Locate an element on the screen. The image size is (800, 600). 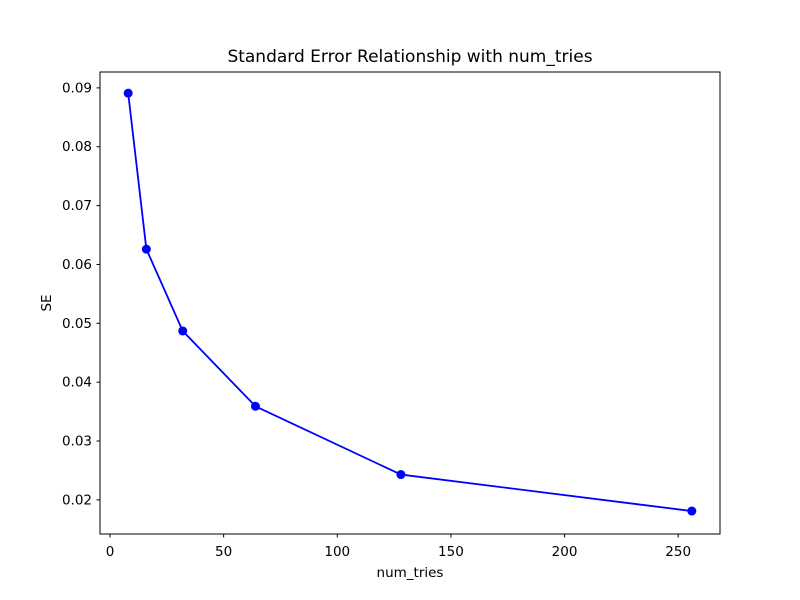
y-tick-label: 0.03 is located at coordinates (77, 442).